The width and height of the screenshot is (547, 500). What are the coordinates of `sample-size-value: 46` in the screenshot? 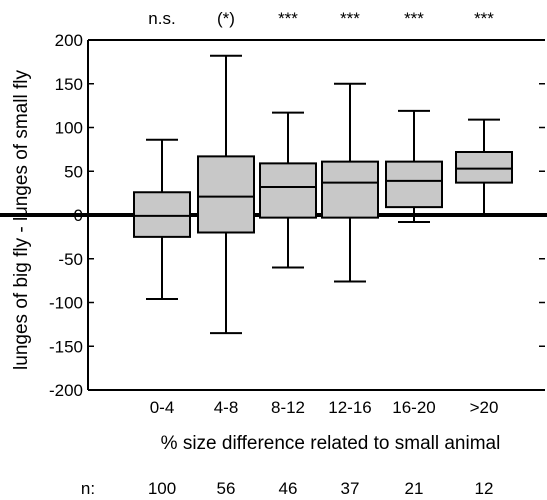 It's located at (288, 488).